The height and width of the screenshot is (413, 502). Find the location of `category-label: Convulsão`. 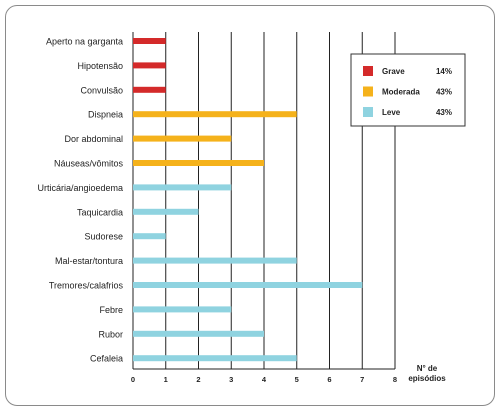

category-label: Convulsão is located at coordinates (101, 90).